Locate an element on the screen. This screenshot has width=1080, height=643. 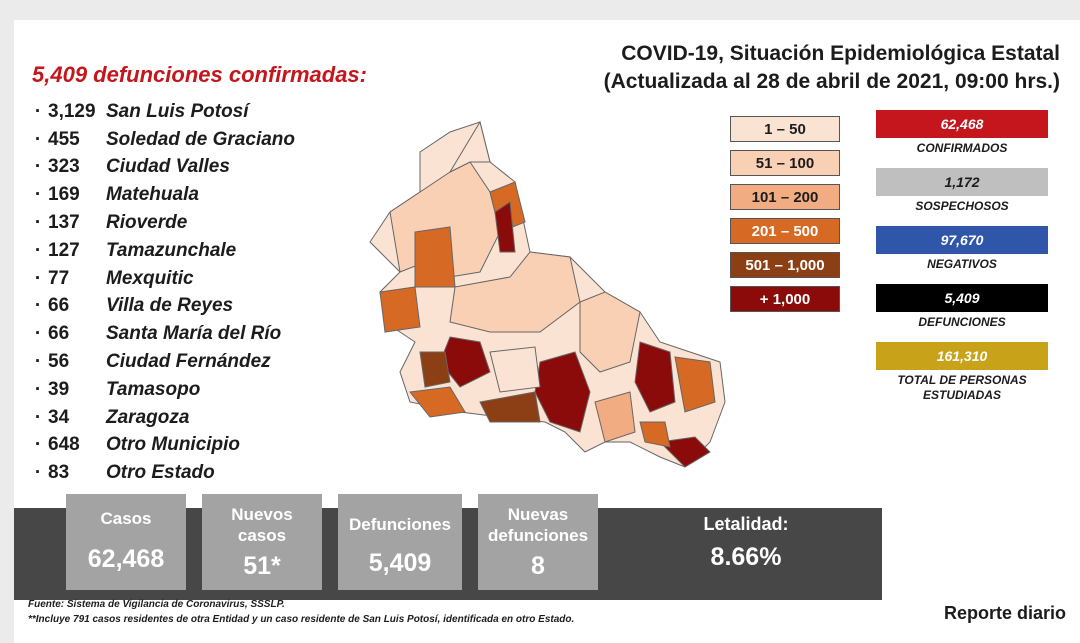
municipality-name: Rioverde is located at coordinates (147, 223).